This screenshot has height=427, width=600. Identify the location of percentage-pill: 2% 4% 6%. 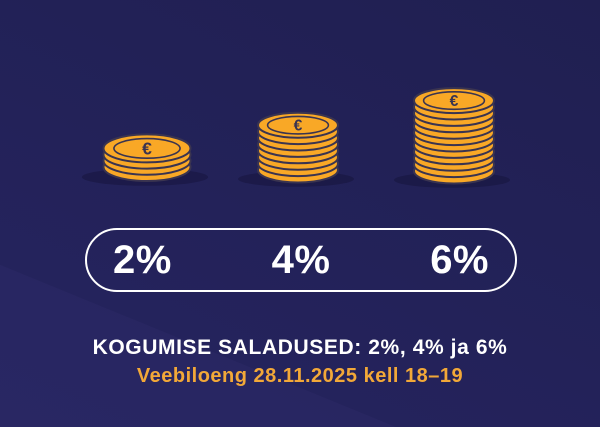
(301, 260).